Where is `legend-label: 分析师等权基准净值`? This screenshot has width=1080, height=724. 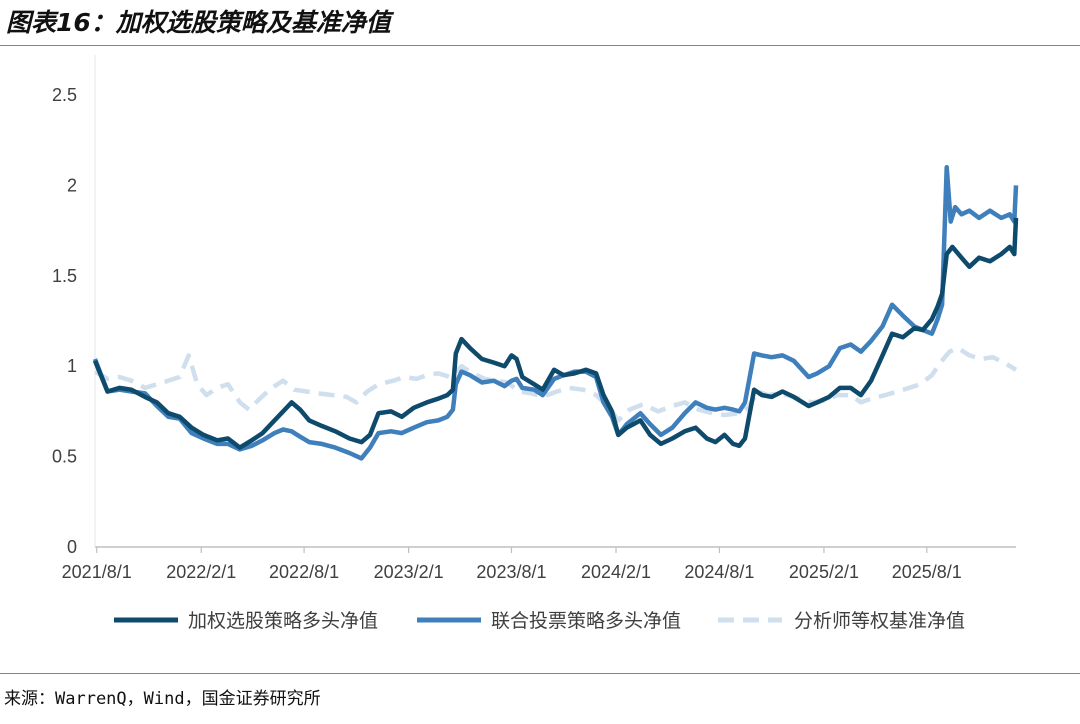
legend-label: 分析师等权基准净值 is located at coordinates (879, 621).